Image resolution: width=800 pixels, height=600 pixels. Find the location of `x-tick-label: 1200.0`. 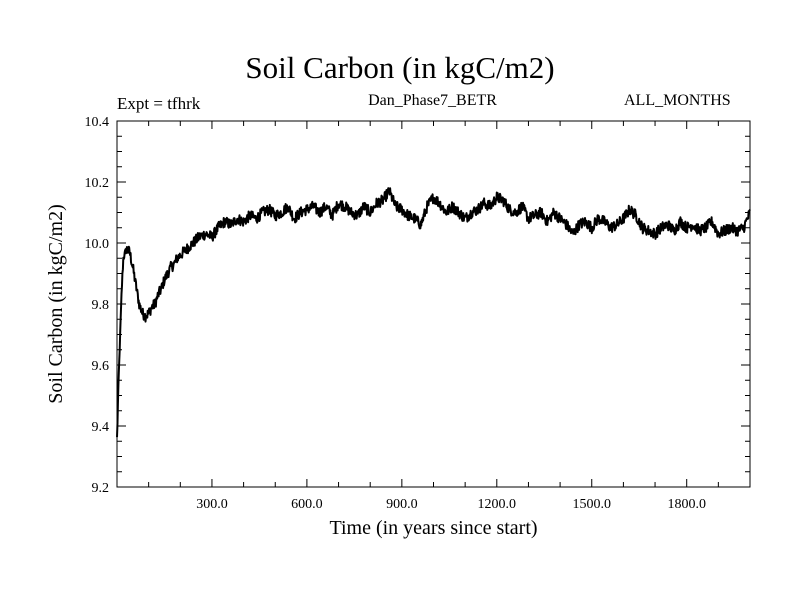

x-tick-label: 1200.0 is located at coordinates (497, 504).